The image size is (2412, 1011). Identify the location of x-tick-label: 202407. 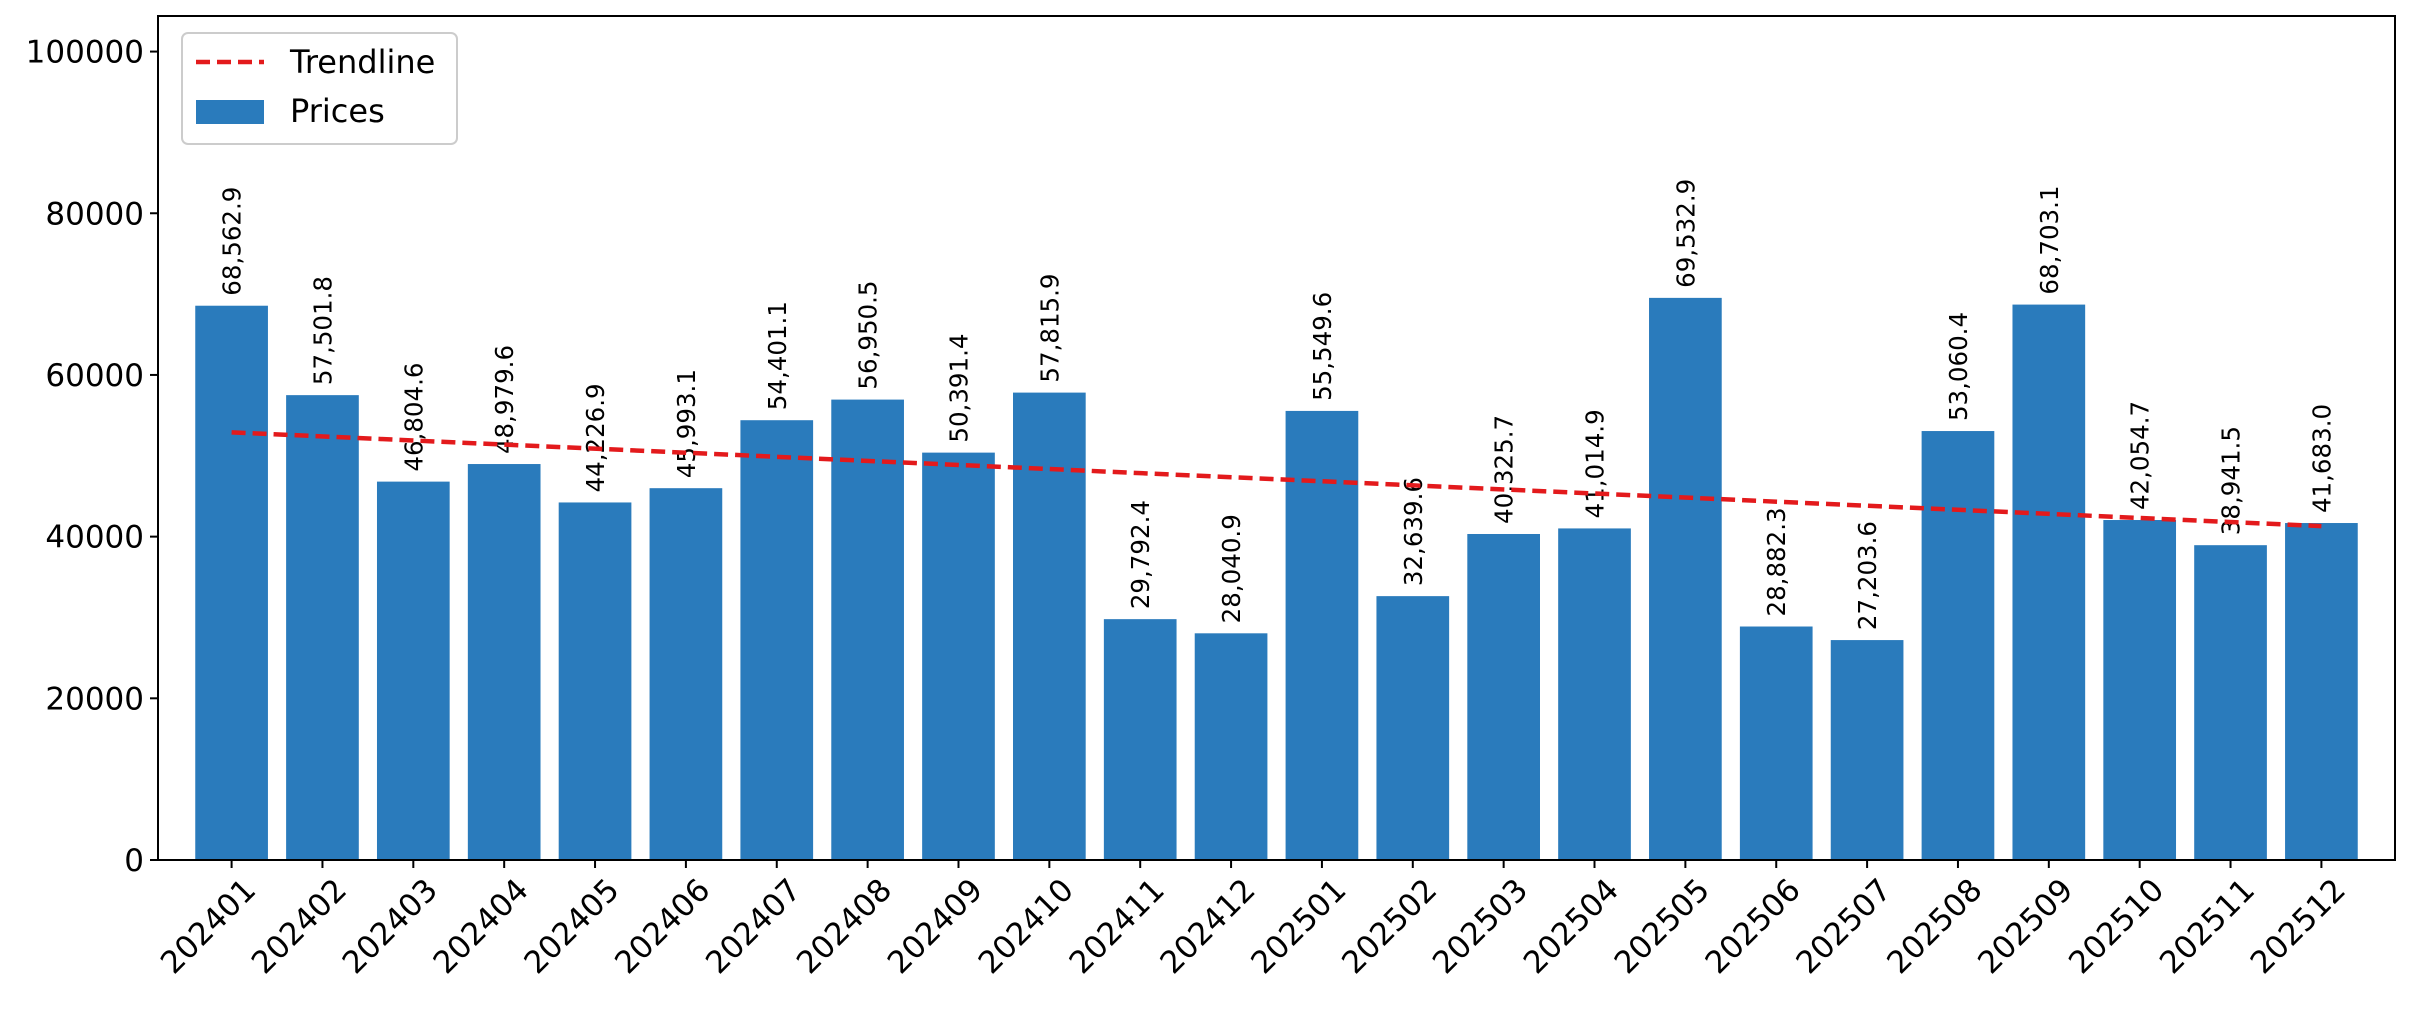
(753, 926).